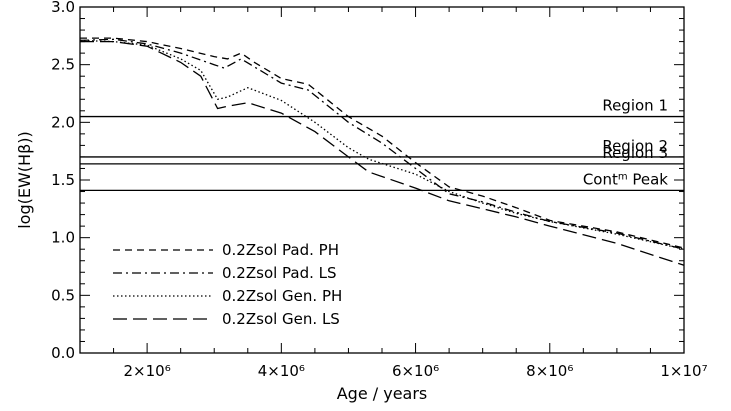  Describe the element at coordinates (282, 296) in the screenshot. I see `legend-label: 0.2Zsol Gen. PH` at that location.